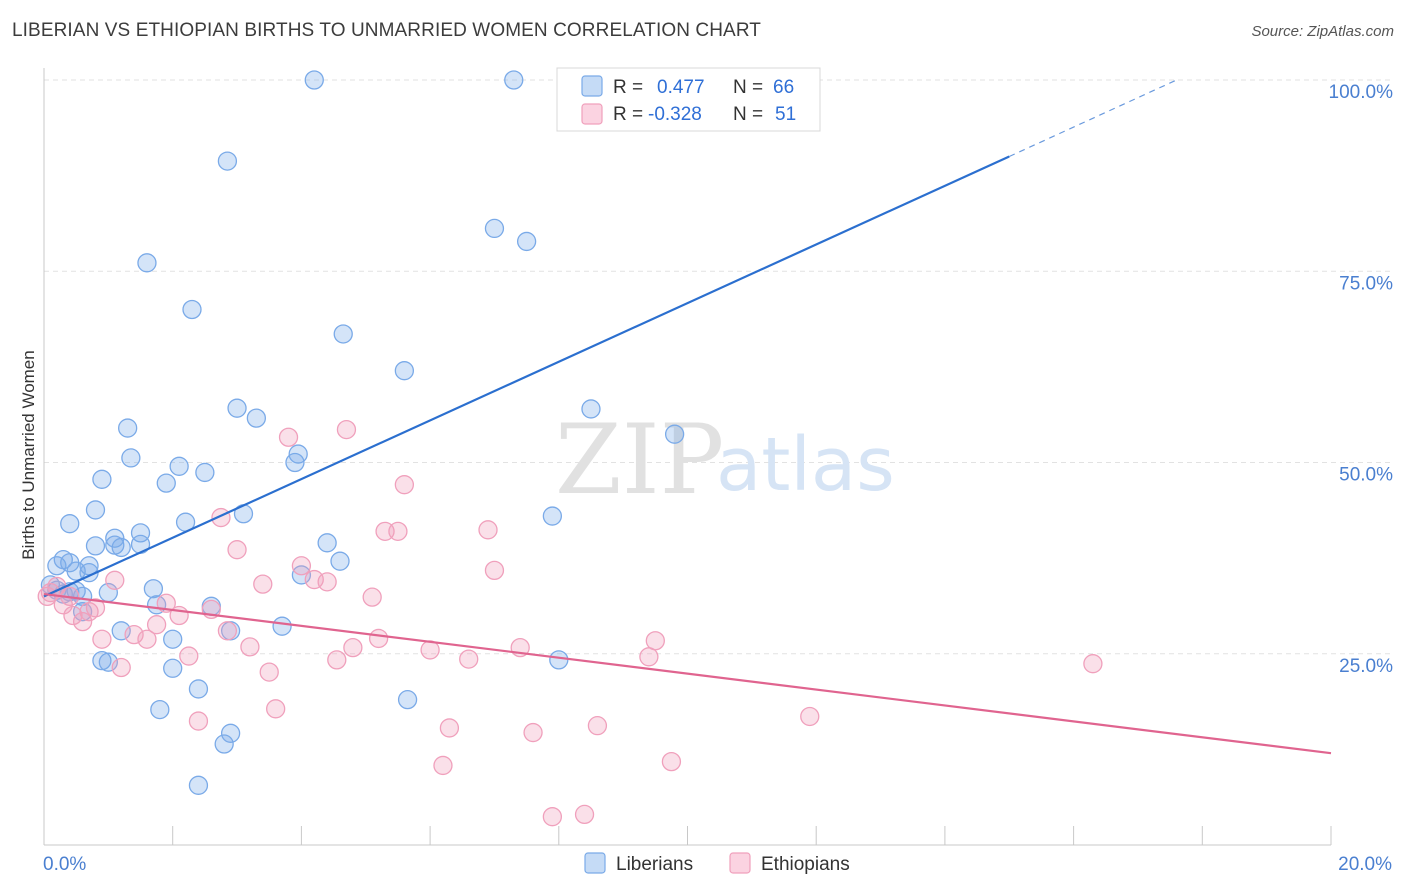  What do you see at coordinates (748, 114) in the screenshot?
I see `legend-n-label-ethiopians: N =` at bounding box center [748, 114].